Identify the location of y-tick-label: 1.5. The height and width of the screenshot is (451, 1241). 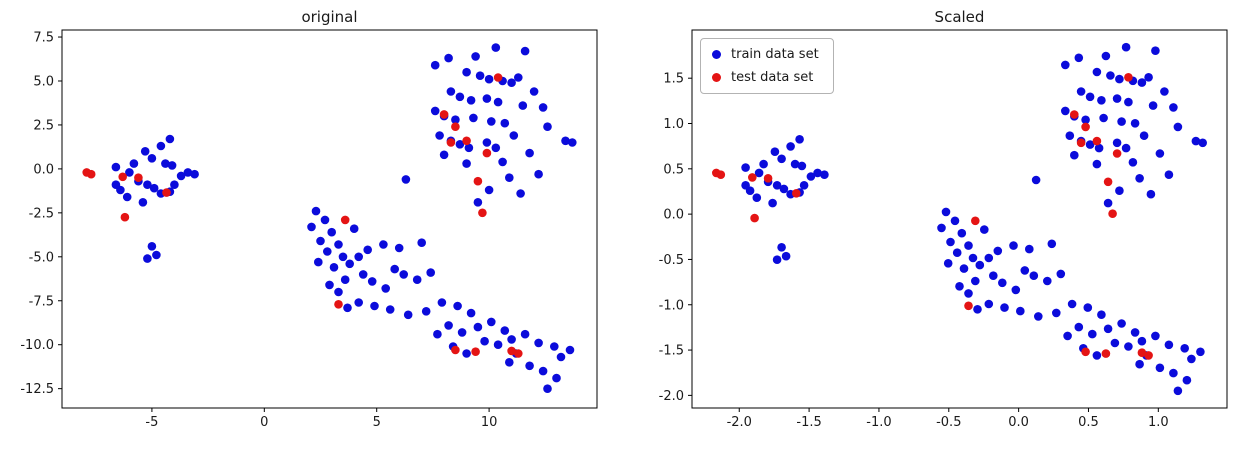
(673, 79).